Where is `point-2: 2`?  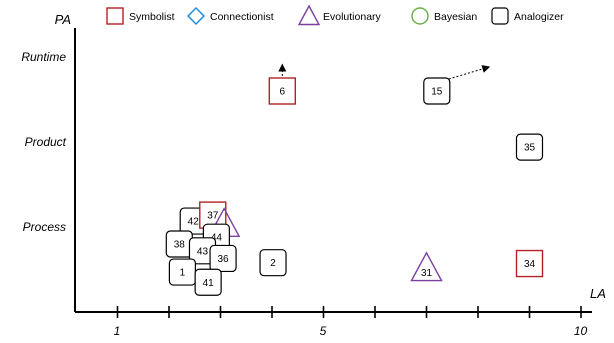 point-2: 2 is located at coordinates (273, 263).